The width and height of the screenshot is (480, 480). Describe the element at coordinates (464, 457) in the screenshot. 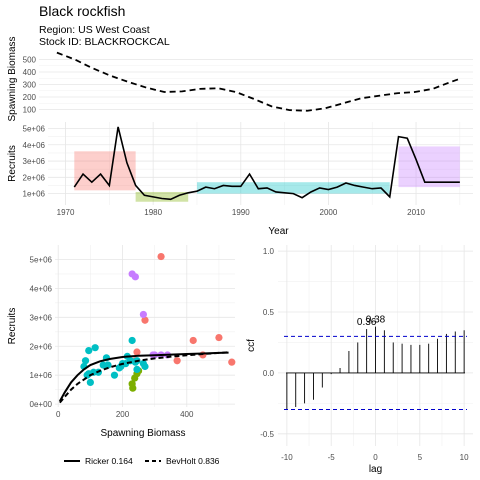

I see `x-tick-label: 10` at that location.